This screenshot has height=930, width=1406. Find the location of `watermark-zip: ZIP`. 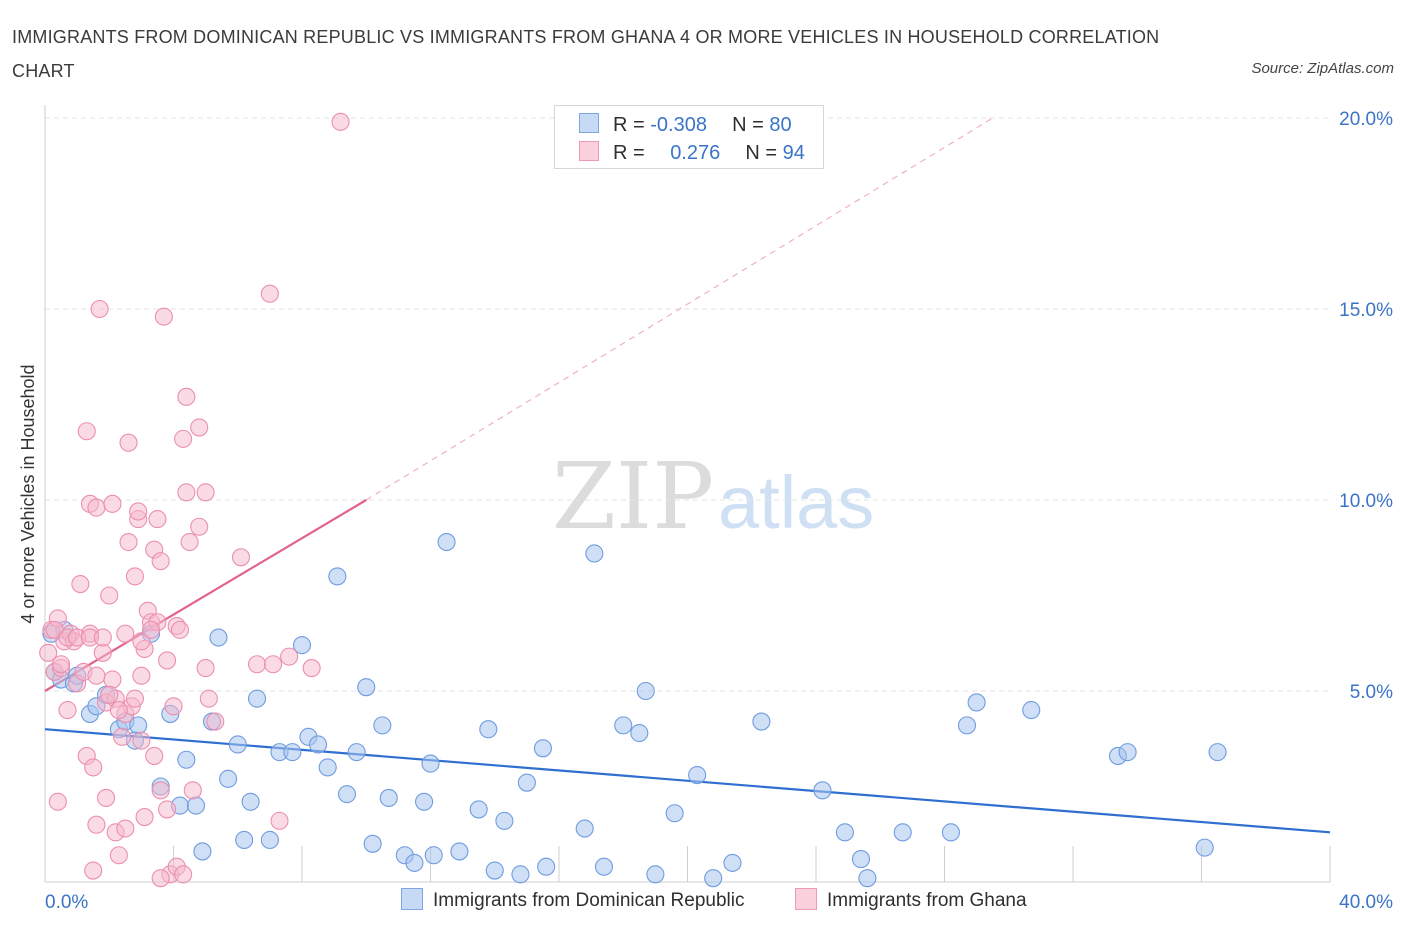

watermark-zip: ZIP is located at coordinates (633, 496).